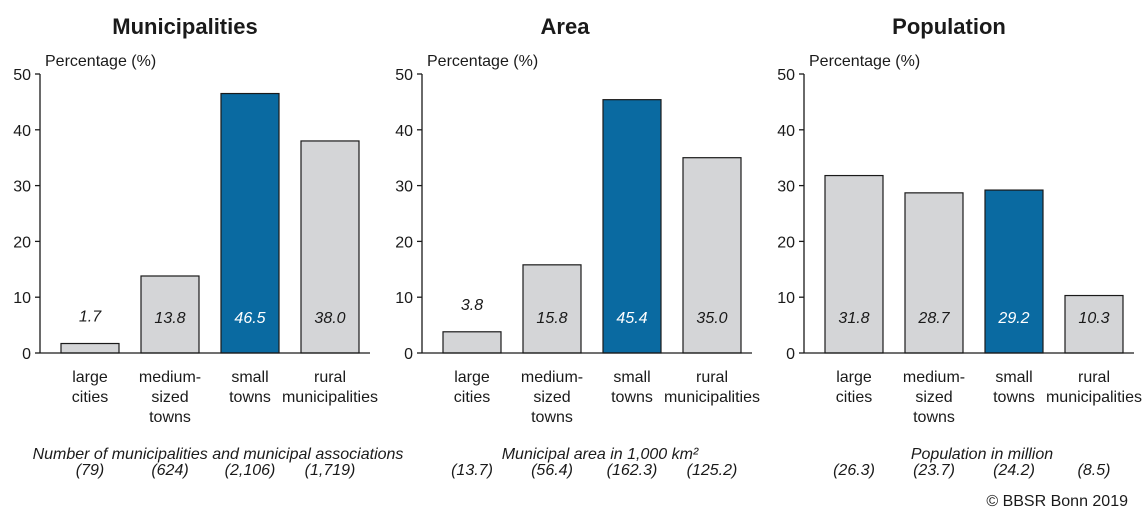 The height and width of the screenshot is (517, 1143). Describe the element at coordinates (184, 26) in the screenshot. I see `chart-title: Municipalities` at that location.